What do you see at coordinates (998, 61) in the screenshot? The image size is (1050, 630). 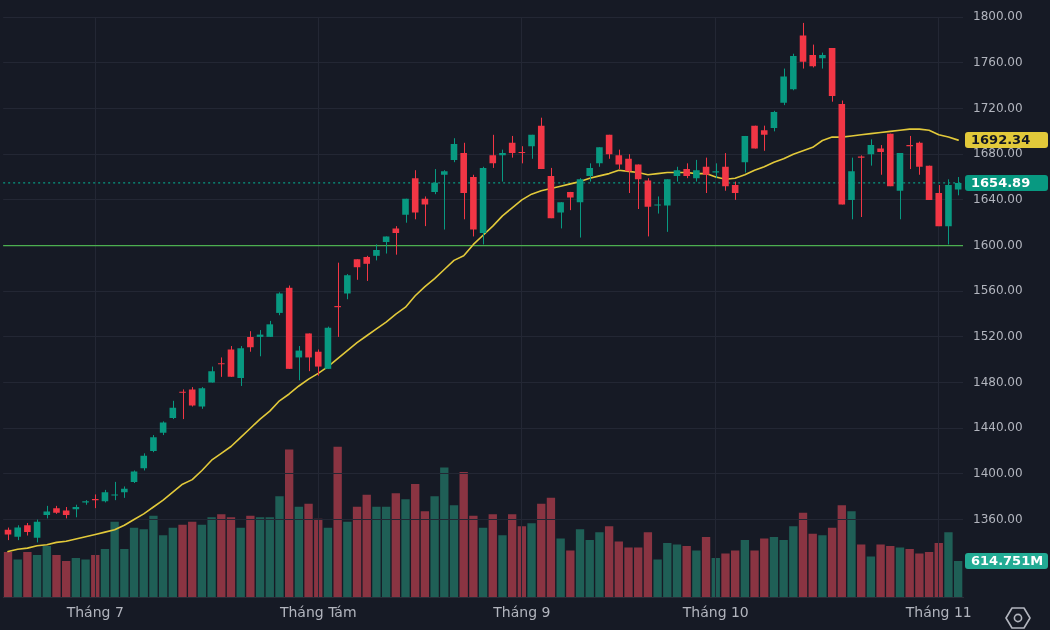 I see `y-tick-label: 1760.00` at bounding box center [998, 61].